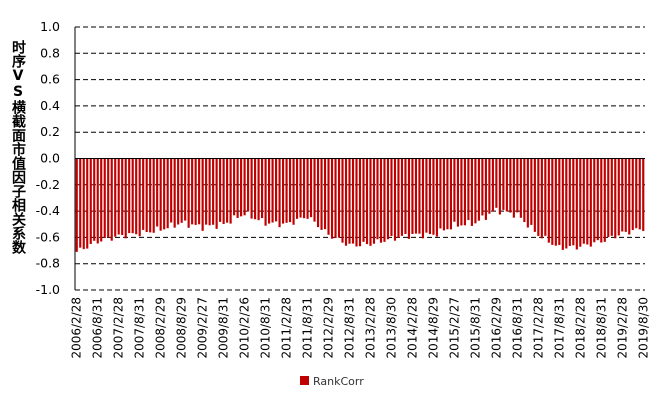 This screenshot has height=405, width=663. I want to click on x-tick-label: 2017/8/31, so click(559, 328).